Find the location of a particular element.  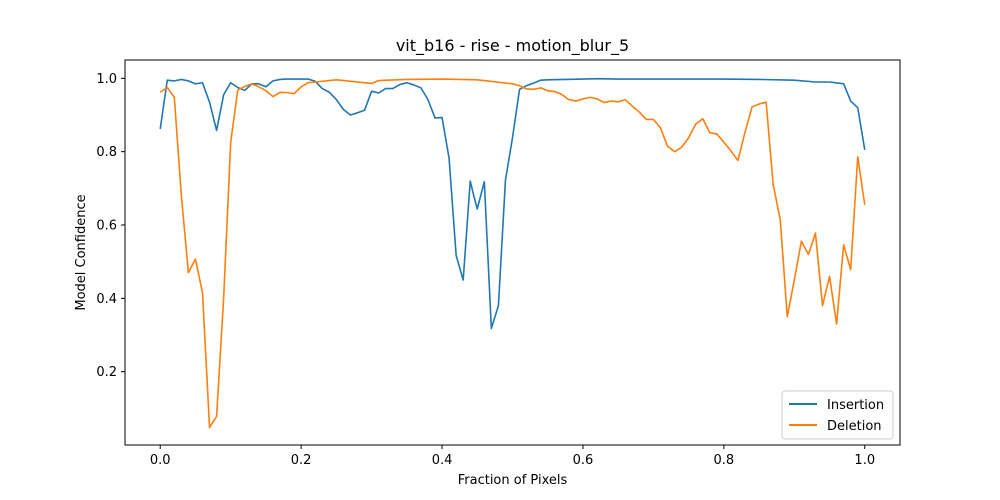

x-tick-label: 1.0 is located at coordinates (864, 460).